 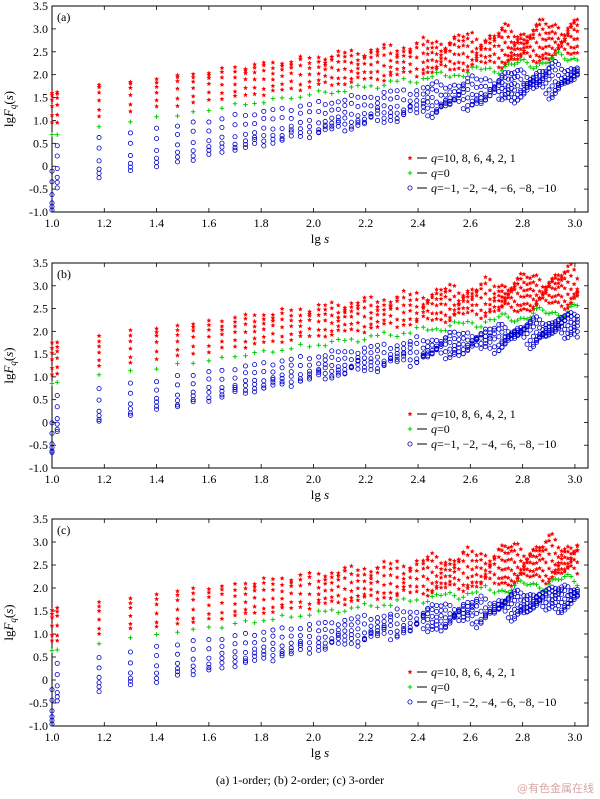 I want to click on panel-label: (b), so click(x=64, y=274).